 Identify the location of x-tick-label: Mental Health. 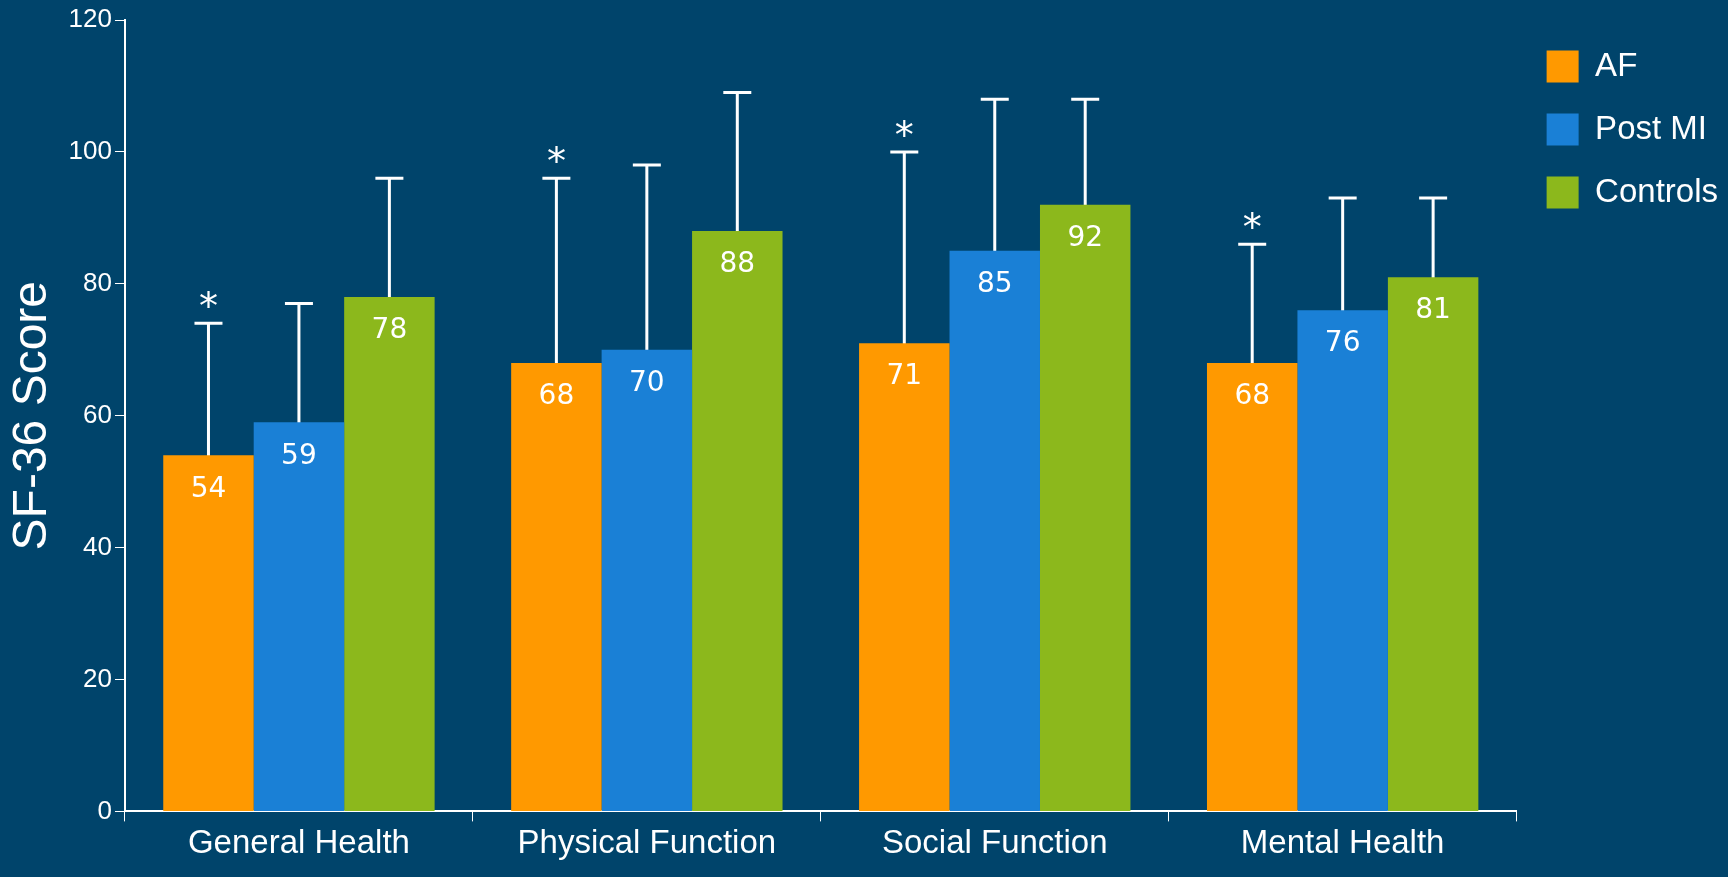
(1342, 842).